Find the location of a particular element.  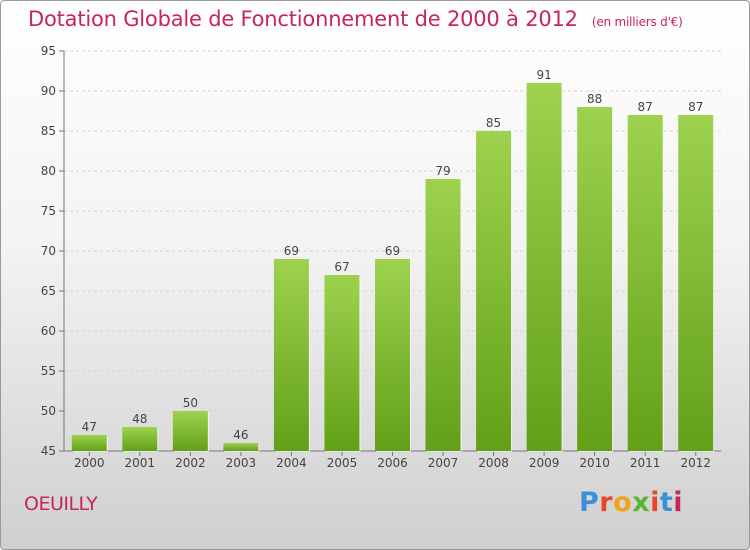

x-tick-label: 2010 is located at coordinates (594, 463).